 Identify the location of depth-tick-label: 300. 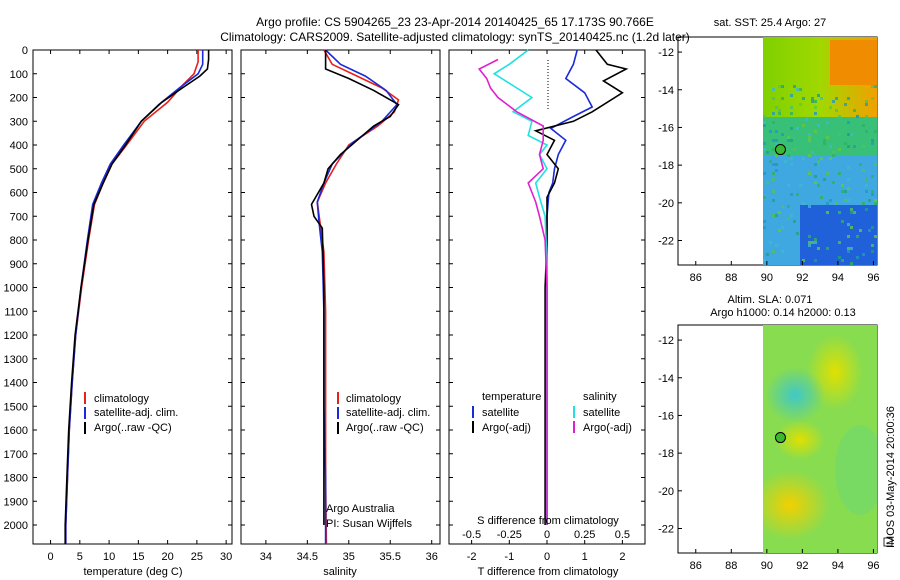
(19, 122).